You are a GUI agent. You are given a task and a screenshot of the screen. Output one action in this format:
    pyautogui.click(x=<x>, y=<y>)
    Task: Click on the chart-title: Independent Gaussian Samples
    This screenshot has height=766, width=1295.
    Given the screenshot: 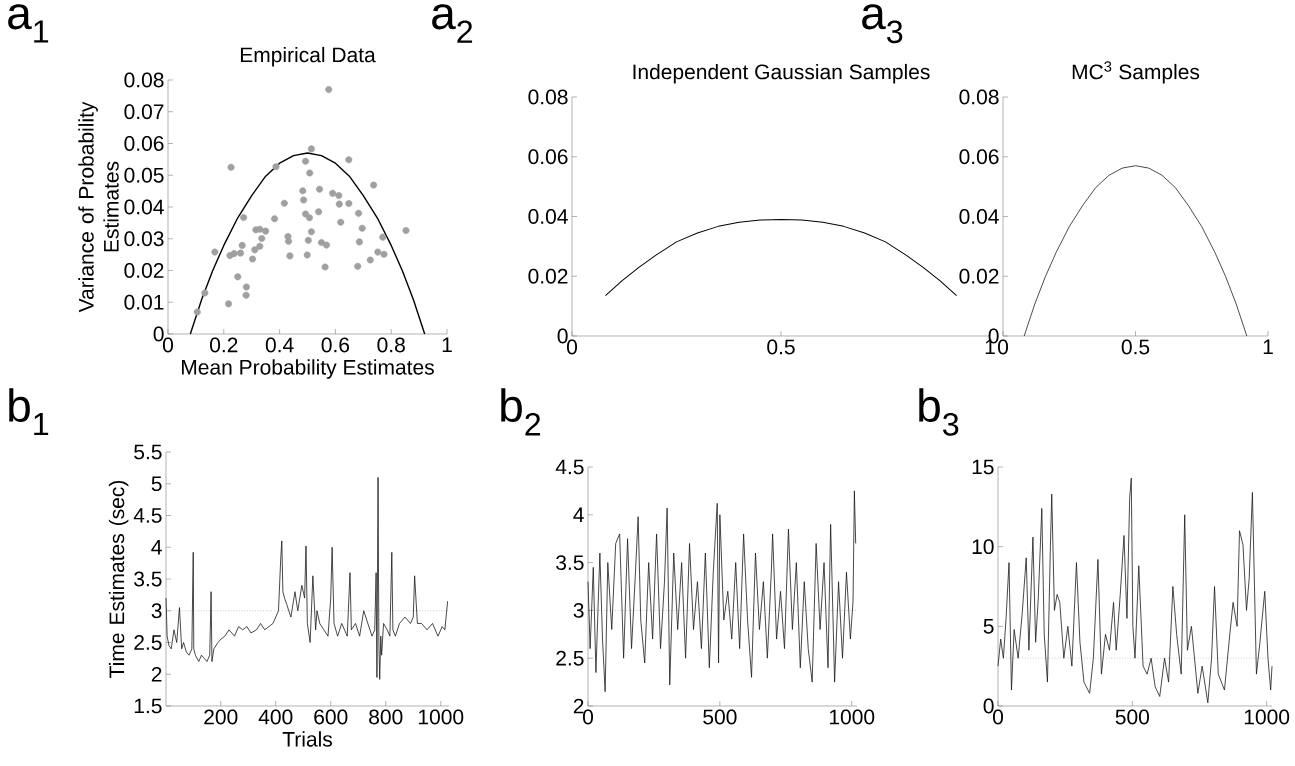 What is the action you would take?
    pyautogui.click(x=781, y=73)
    